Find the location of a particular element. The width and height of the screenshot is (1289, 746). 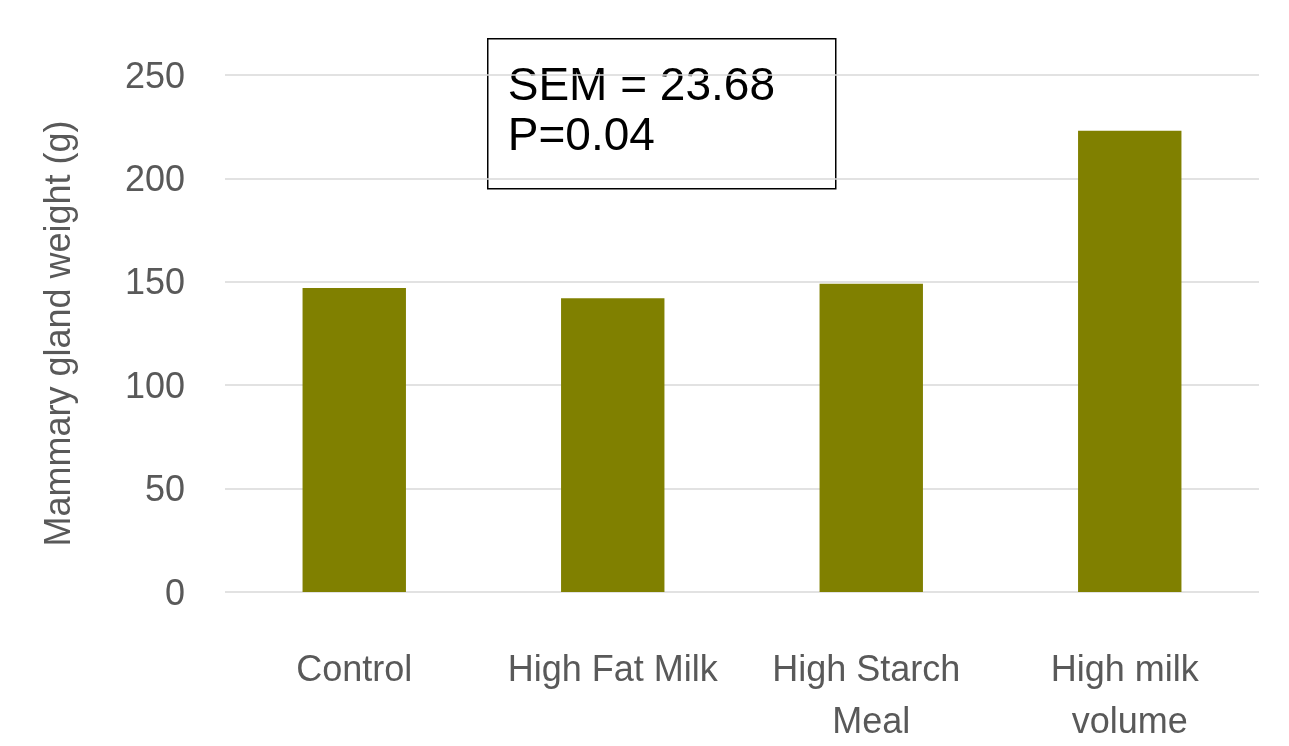

x-tick-label: High milk volume is located at coordinates (1129, 694).